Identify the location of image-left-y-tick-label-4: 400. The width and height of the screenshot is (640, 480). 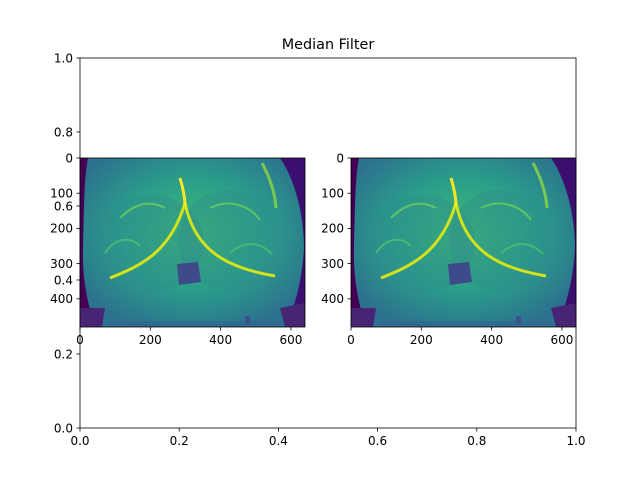
(61, 299).